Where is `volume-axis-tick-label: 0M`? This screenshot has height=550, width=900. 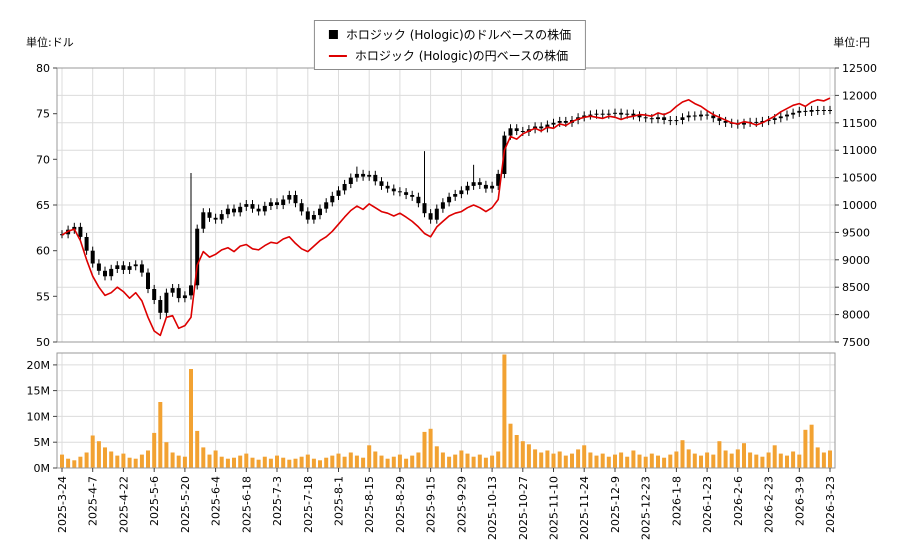
volume-axis-tick-label: 0M is located at coordinates (42, 468).